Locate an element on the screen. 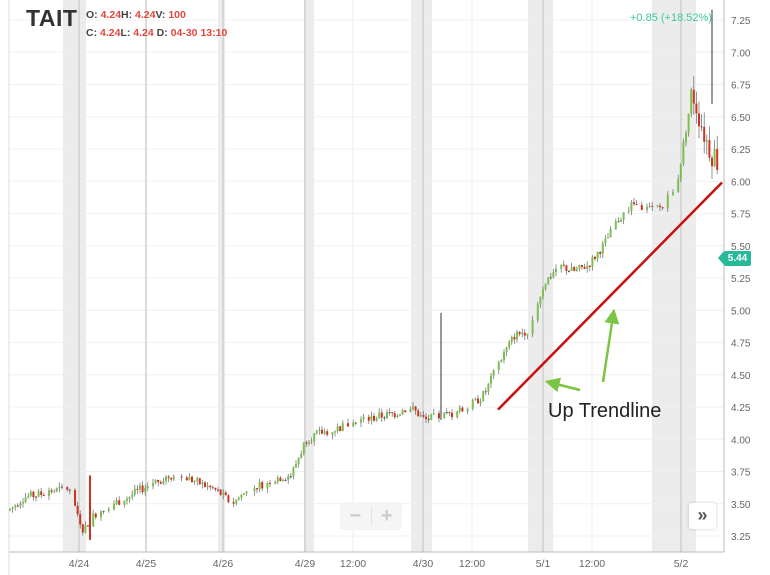 This screenshot has width=770, height=575. volume-label: V: is located at coordinates (160, 15).